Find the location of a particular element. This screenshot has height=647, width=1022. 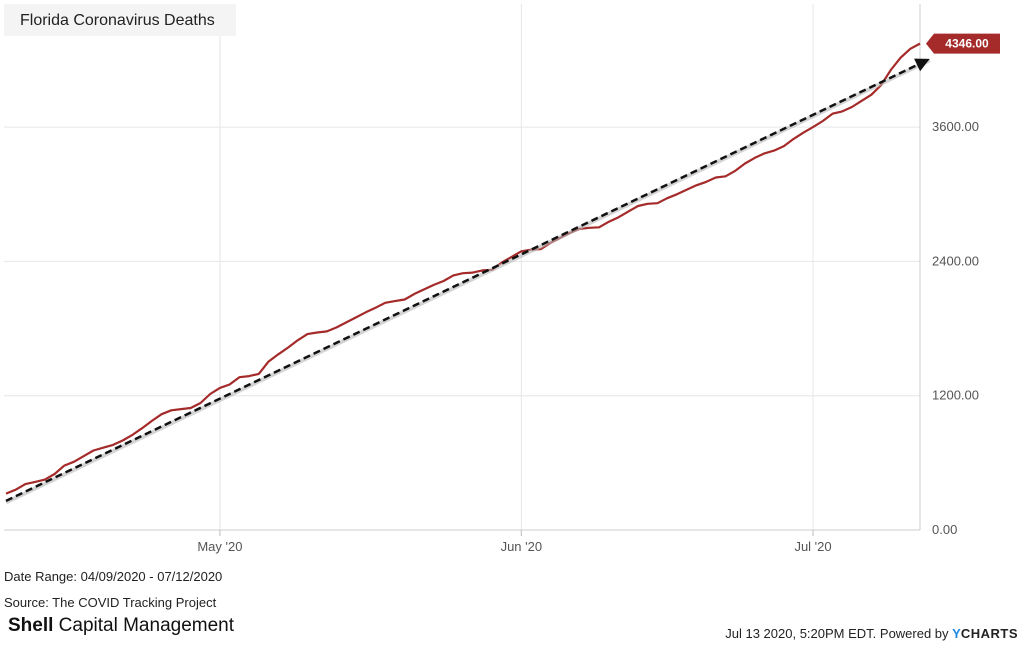

chart-title-box: Florida Coronavirus Deaths is located at coordinates (120, 20).